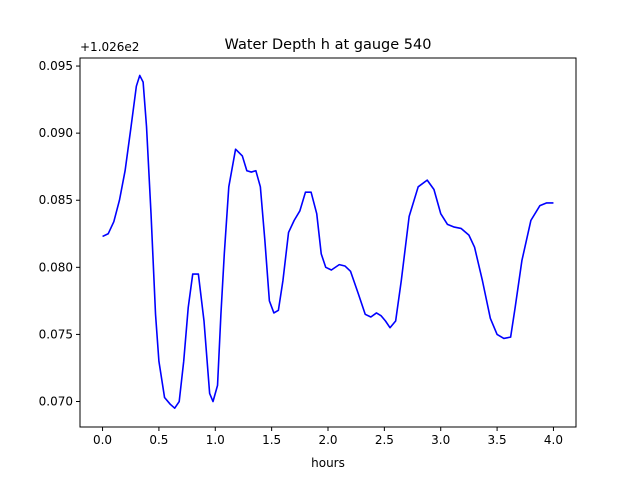  I want to click on x-tick-label-6: 3.0, so click(440, 440).